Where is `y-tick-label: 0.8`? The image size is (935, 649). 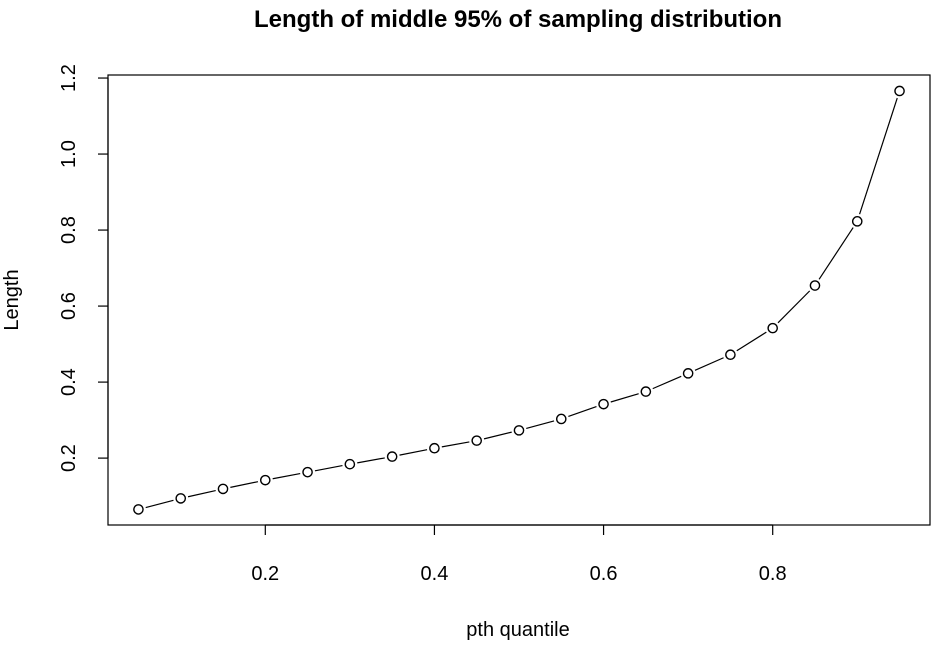 y-tick-label: 0.8 is located at coordinates (69, 230).